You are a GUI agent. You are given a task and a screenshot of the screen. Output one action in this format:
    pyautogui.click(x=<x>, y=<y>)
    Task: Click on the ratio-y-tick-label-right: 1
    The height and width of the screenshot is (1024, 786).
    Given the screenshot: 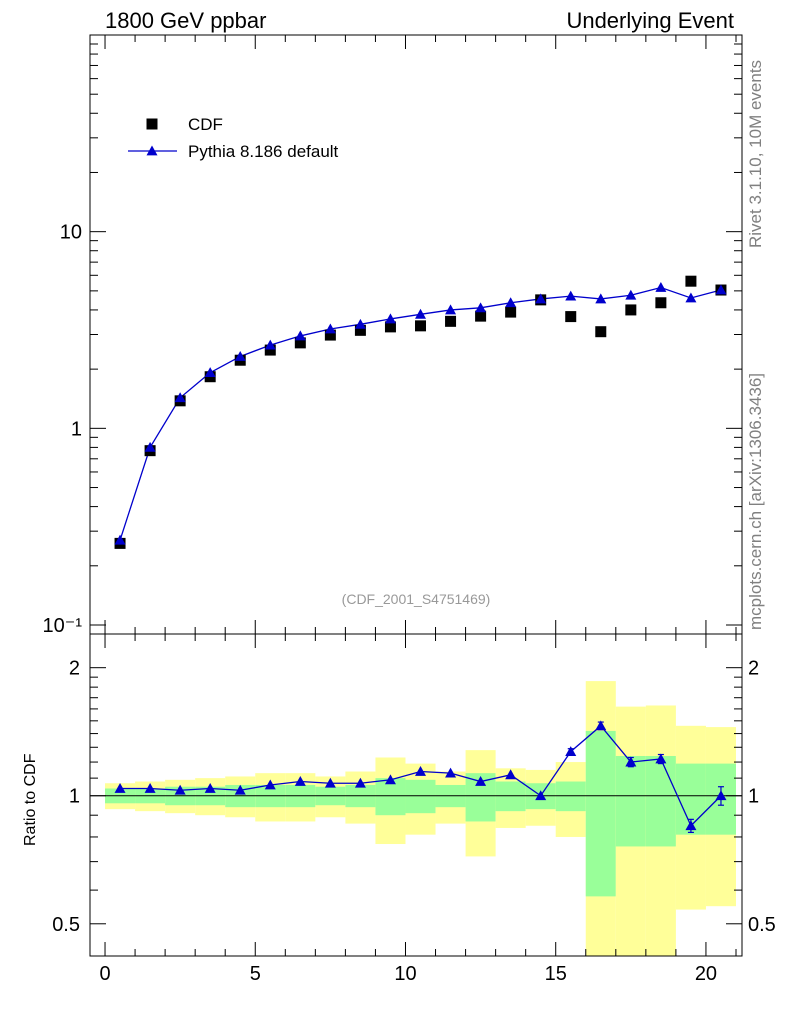 What is the action you would take?
    pyautogui.click(x=753, y=797)
    